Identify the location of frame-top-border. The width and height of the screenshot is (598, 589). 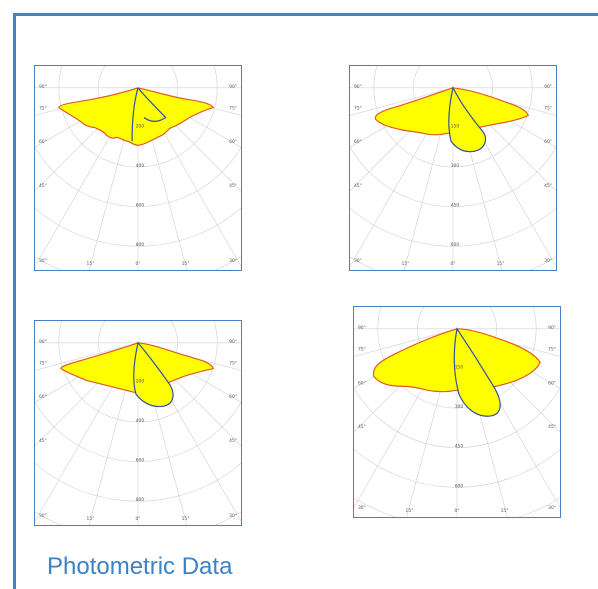
(305, 14).